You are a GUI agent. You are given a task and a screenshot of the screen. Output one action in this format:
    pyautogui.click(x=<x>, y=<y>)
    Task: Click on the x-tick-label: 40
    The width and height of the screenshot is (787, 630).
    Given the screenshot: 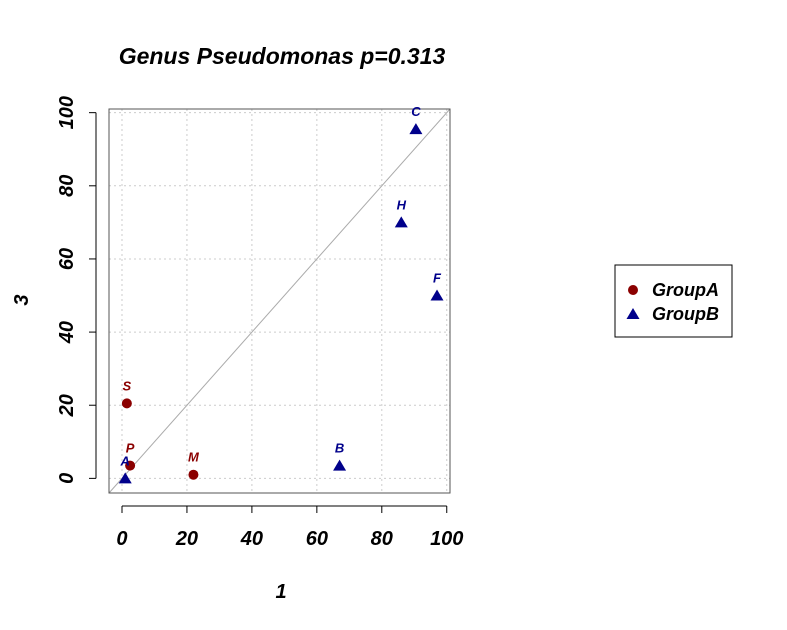 What is the action you would take?
    pyautogui.click(x=251, y=539)
    